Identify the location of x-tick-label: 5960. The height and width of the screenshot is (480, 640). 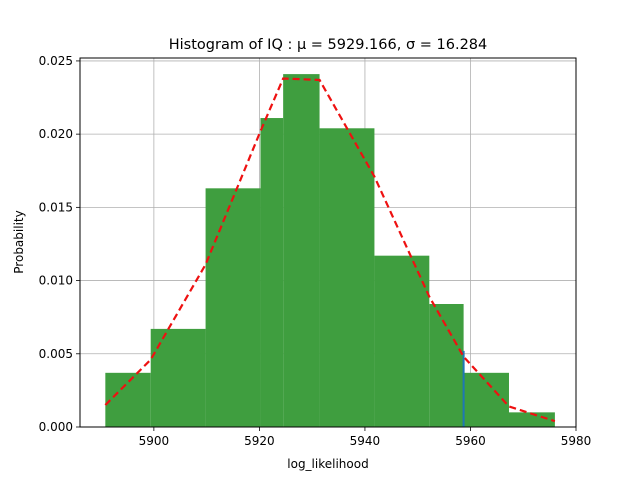
(470, 441).